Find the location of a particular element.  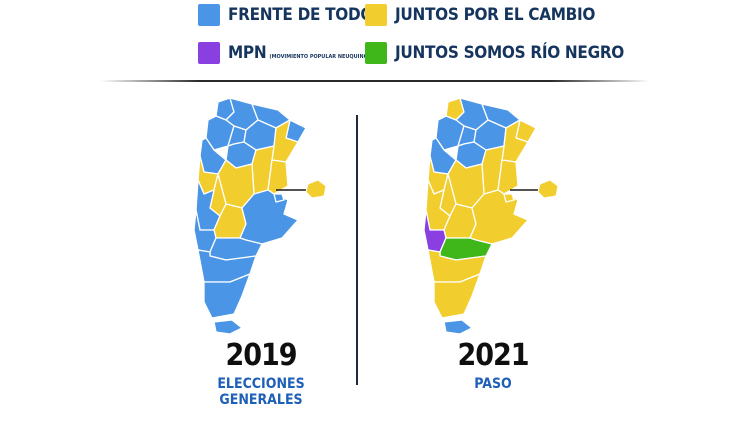

legend-item-mpn: MPN (MOVIMIENTO POPULAR NEUQUINO) is located at coordinates (284, 53).